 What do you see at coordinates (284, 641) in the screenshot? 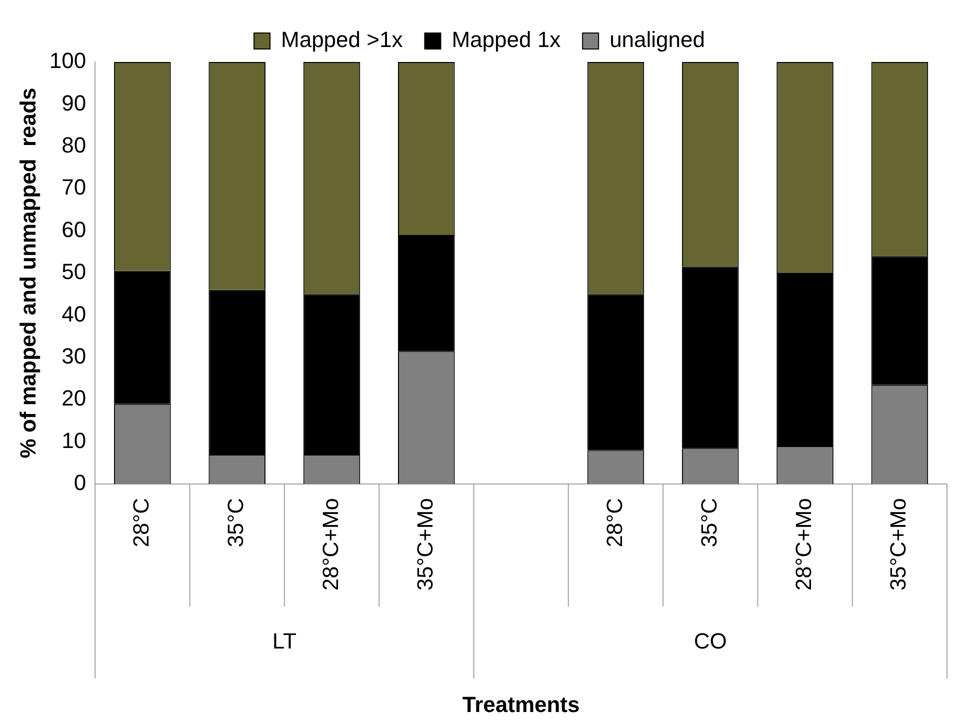
I see `text: LT` at bounding box center [284, 641].